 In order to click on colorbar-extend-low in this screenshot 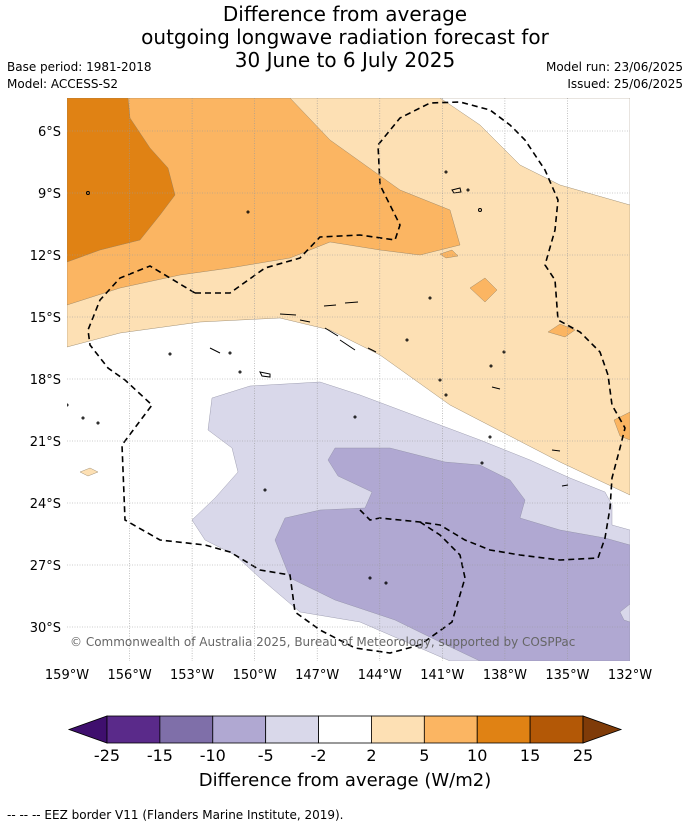, I will do `click(87, 729)`.